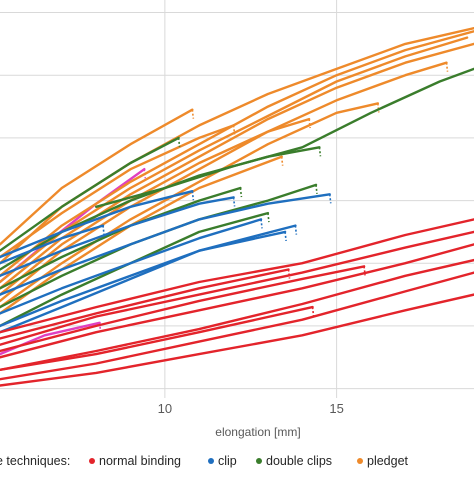 This screenshot has height=479, width=474. Describe the element at coordinates (360, 461) in the screenshot. I see `legend-marker-pledget` at that location.